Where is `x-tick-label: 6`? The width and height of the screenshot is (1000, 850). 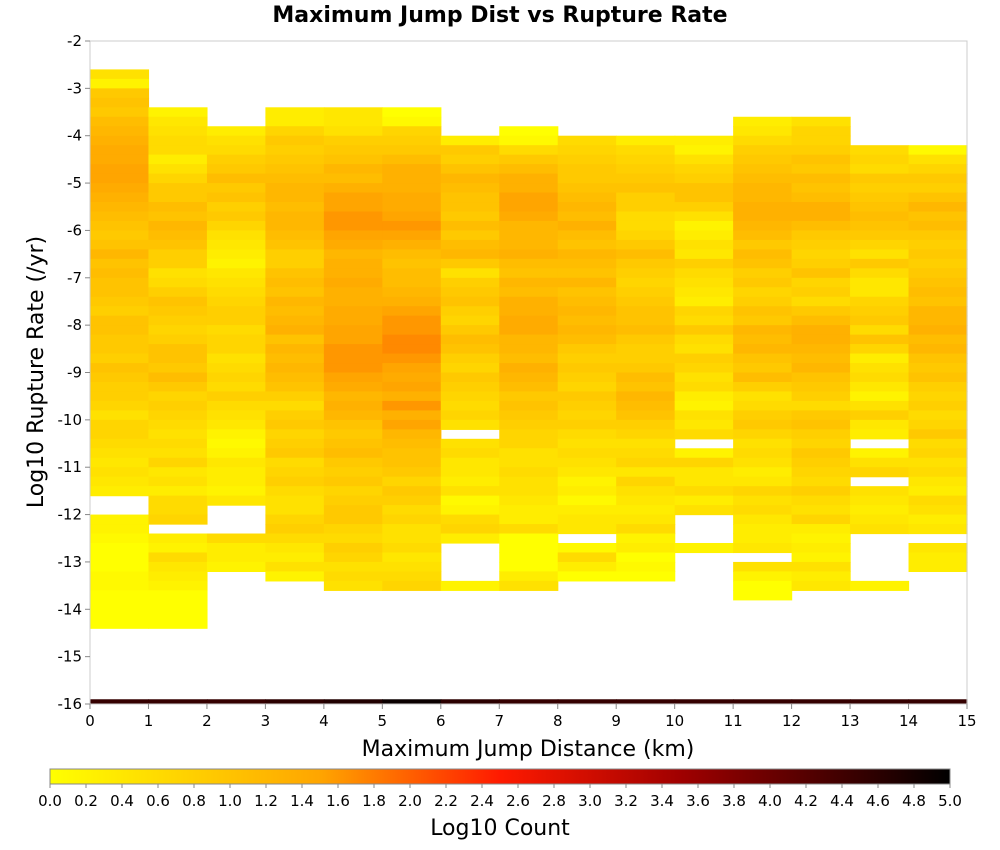
x-tick-label: 6 is located at coordinates (441, 721).